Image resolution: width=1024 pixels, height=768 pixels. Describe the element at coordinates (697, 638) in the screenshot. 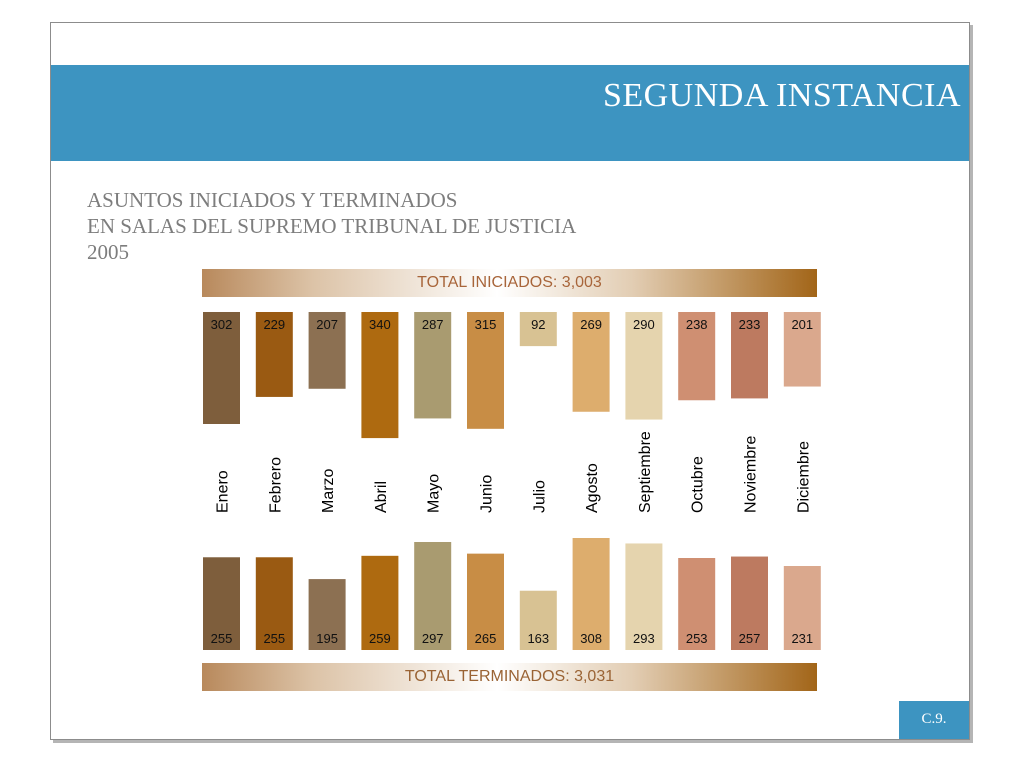

I see `terminados-value-label: 253` at that location.